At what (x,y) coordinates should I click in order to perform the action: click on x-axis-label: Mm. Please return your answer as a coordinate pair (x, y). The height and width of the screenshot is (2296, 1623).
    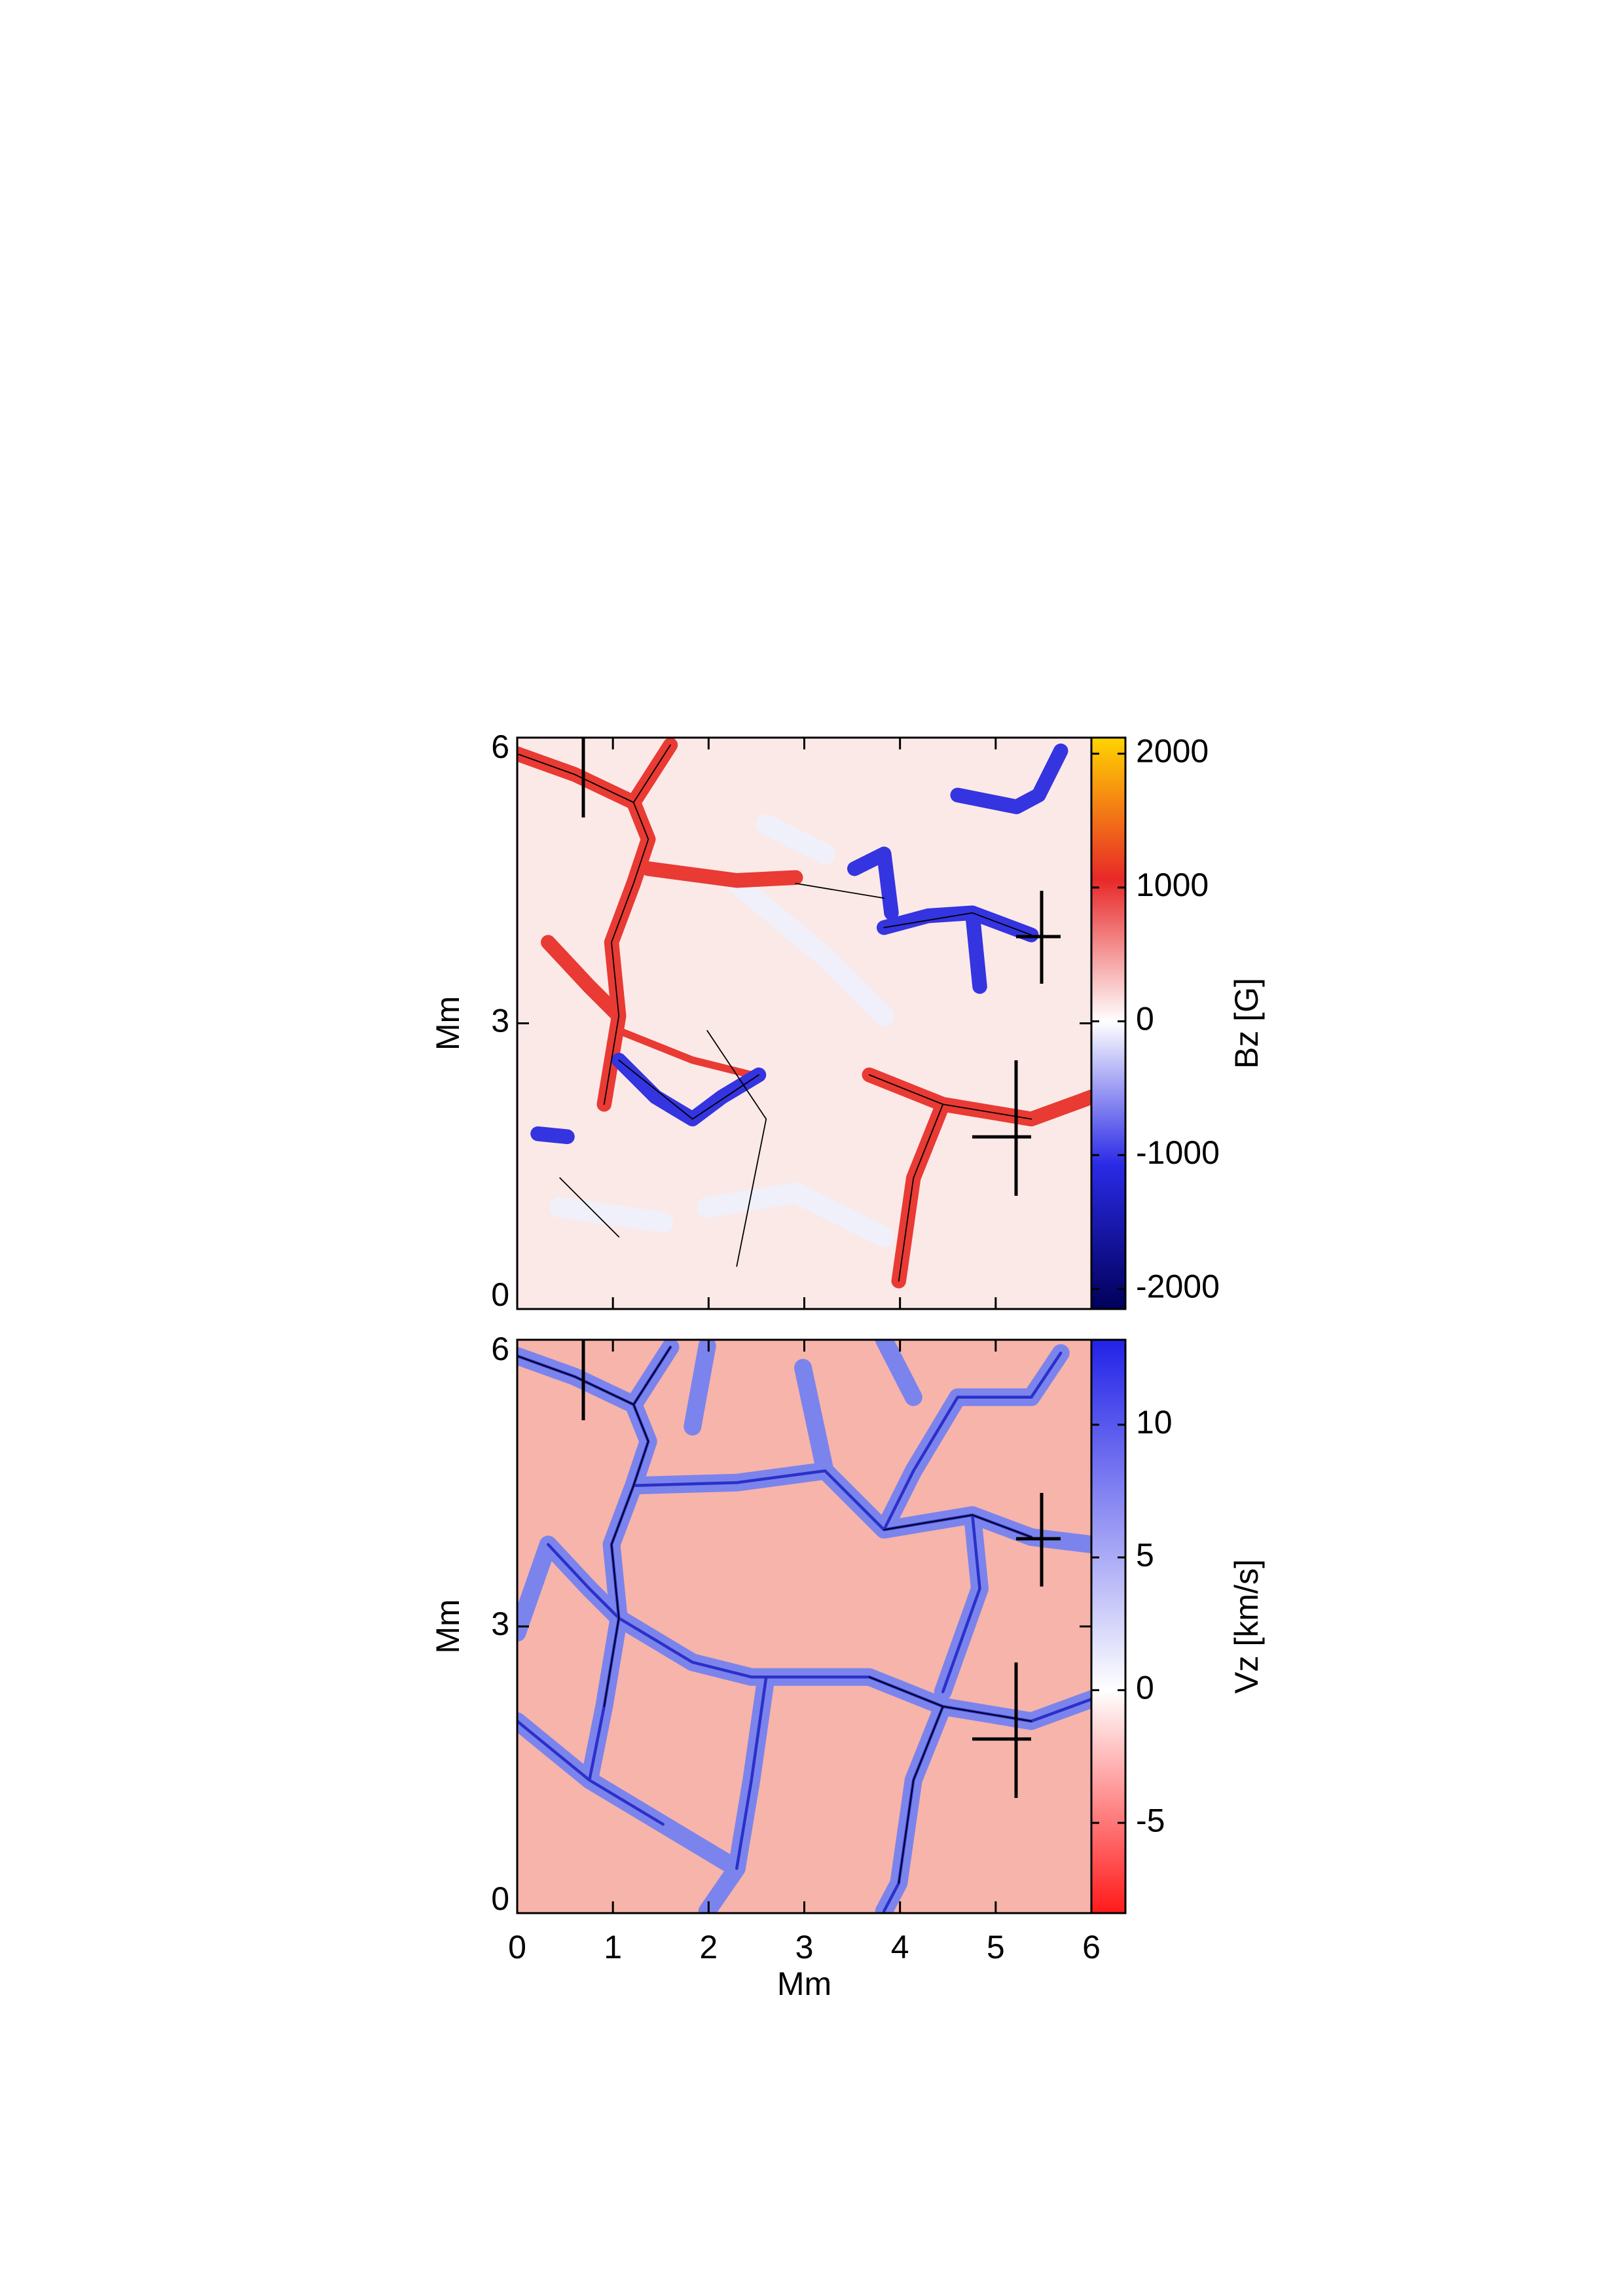
    Looking at the image, I should click on (804, 1983).